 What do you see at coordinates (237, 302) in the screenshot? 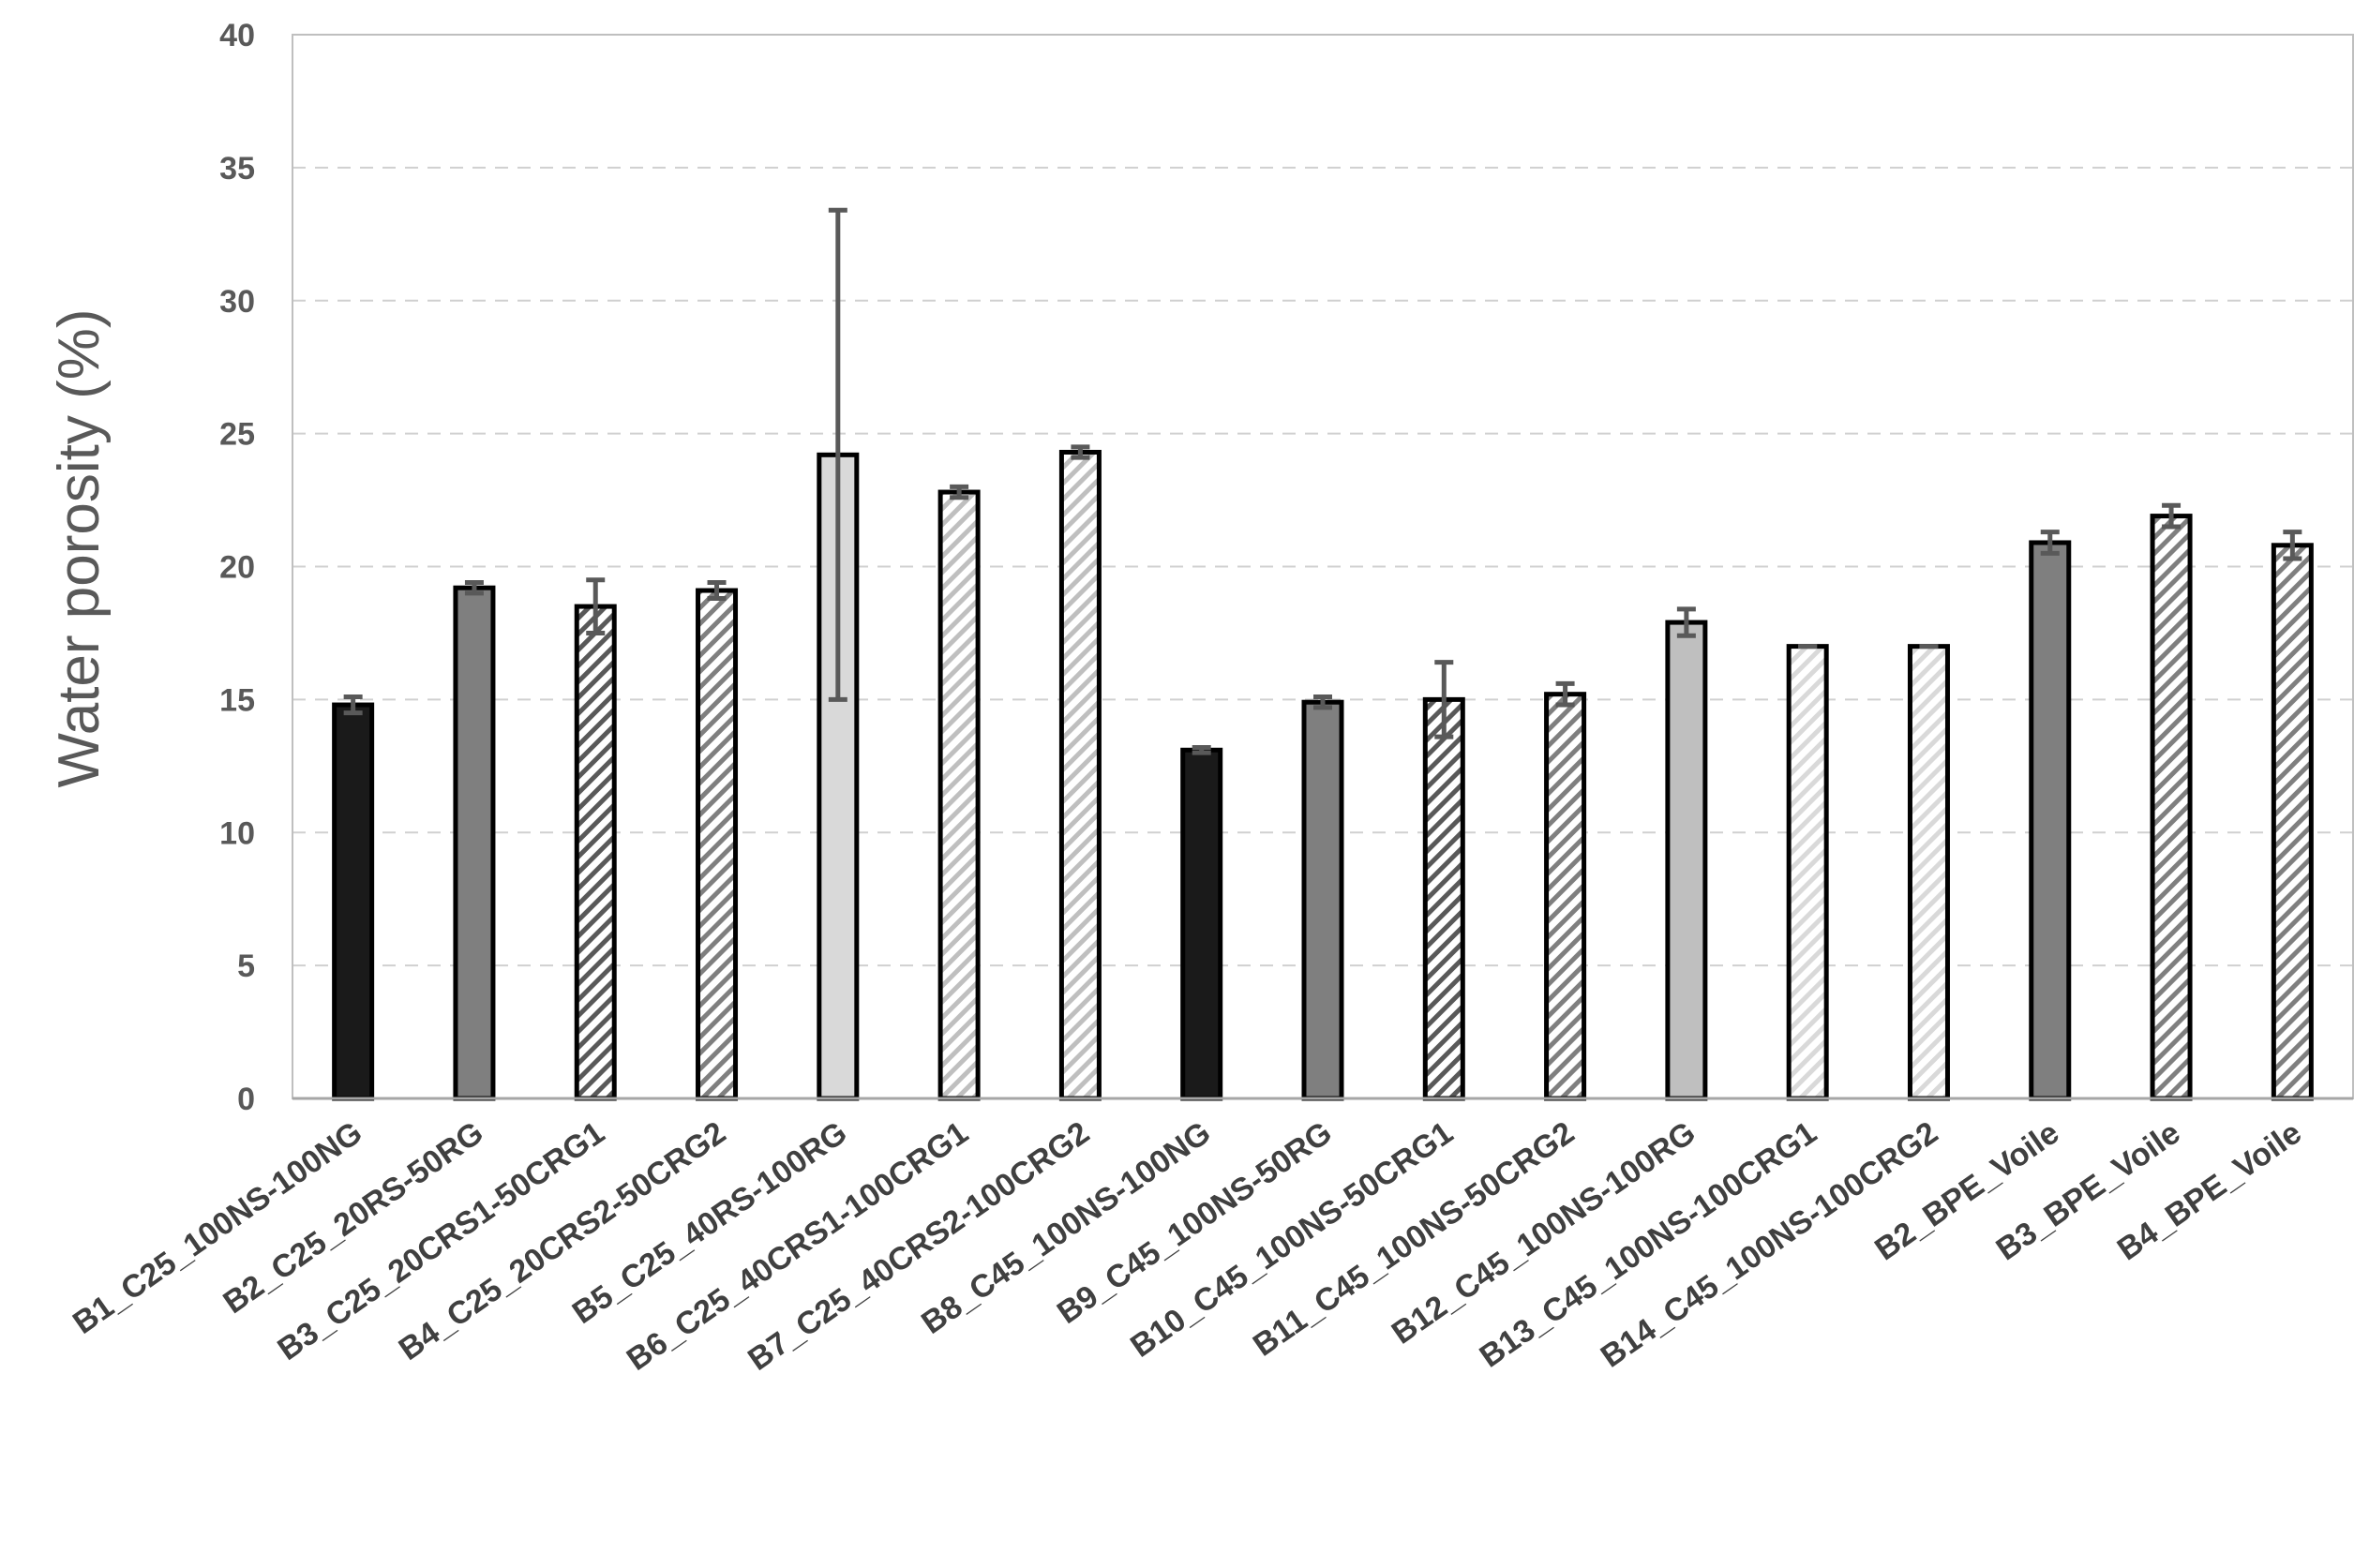
I see `y-tick-label: 30` at bounding box center [237, 302].